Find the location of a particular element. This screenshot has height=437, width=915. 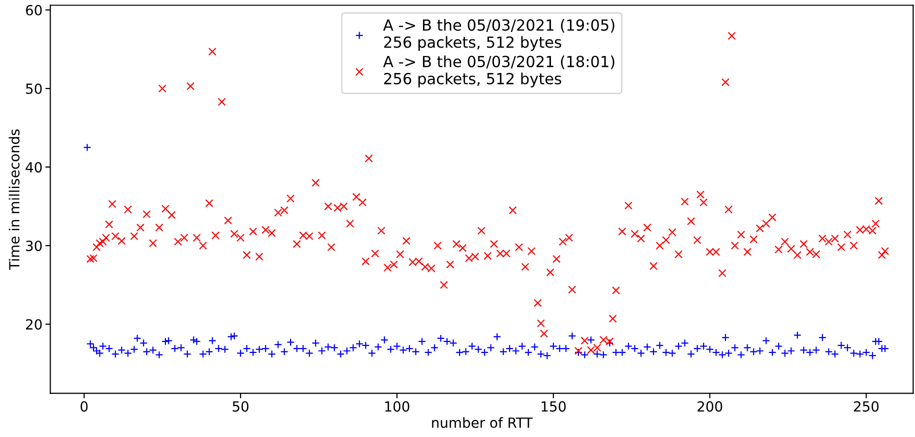

x-axis-title: number of RTT is located at coordinates (482, 422).